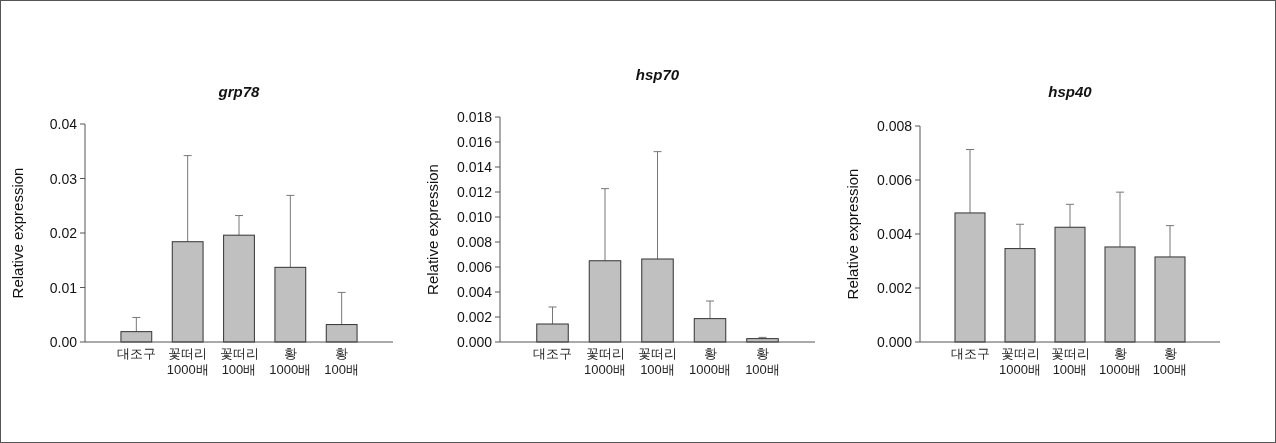 The height and width of the screenshot is (443, 1276). What do you see at coordinates (474, 142) in the screenshot?
I see `y-tick-label: 0.016` at bounding box center [474, 142].